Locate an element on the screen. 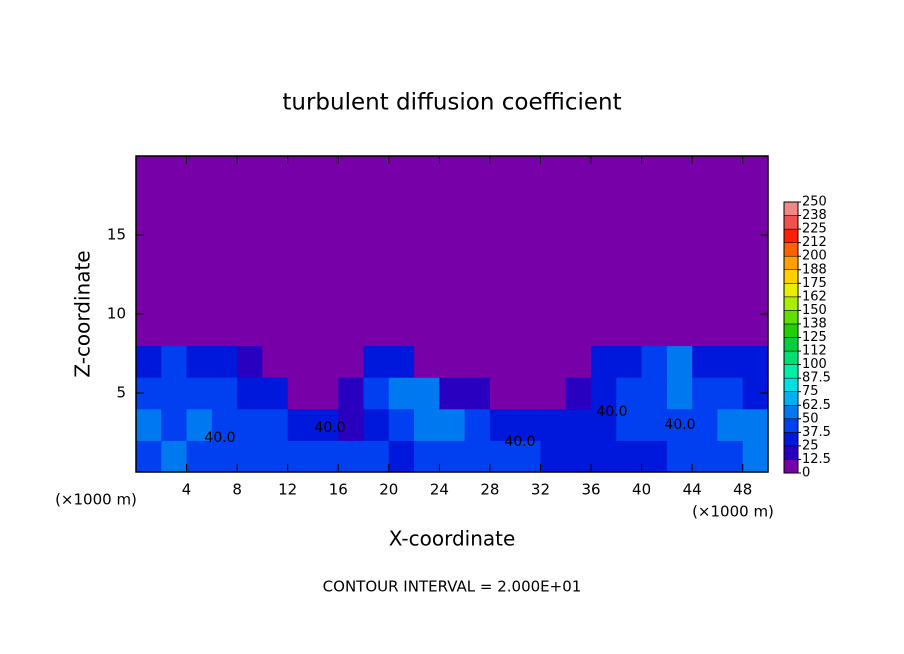  x-tick-label: 40 is located at coordinates (641, 490).